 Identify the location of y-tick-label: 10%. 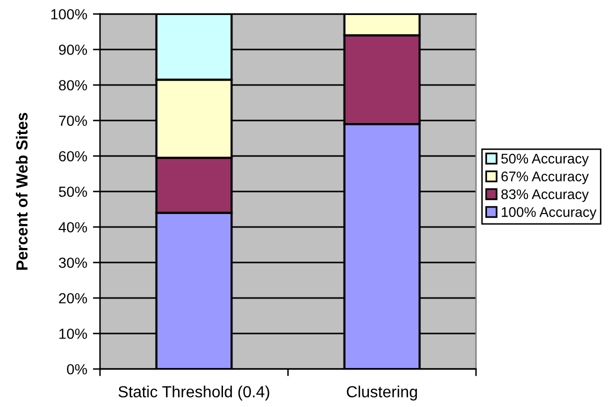
(73, 333).